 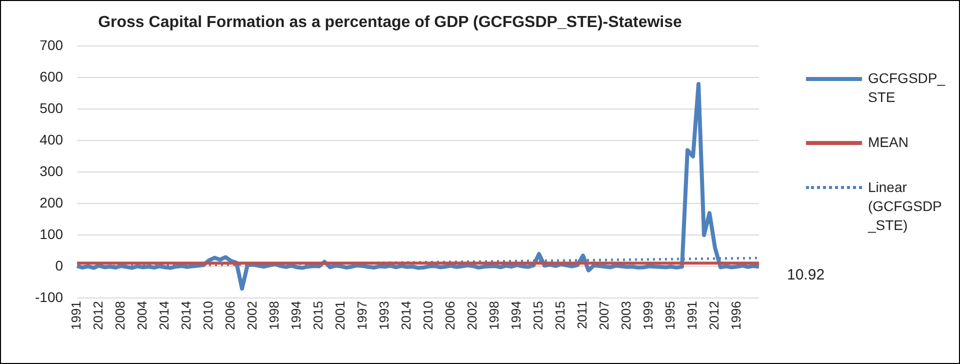 I want to click on y-tick-label: 600, so click(x=52, y=76).